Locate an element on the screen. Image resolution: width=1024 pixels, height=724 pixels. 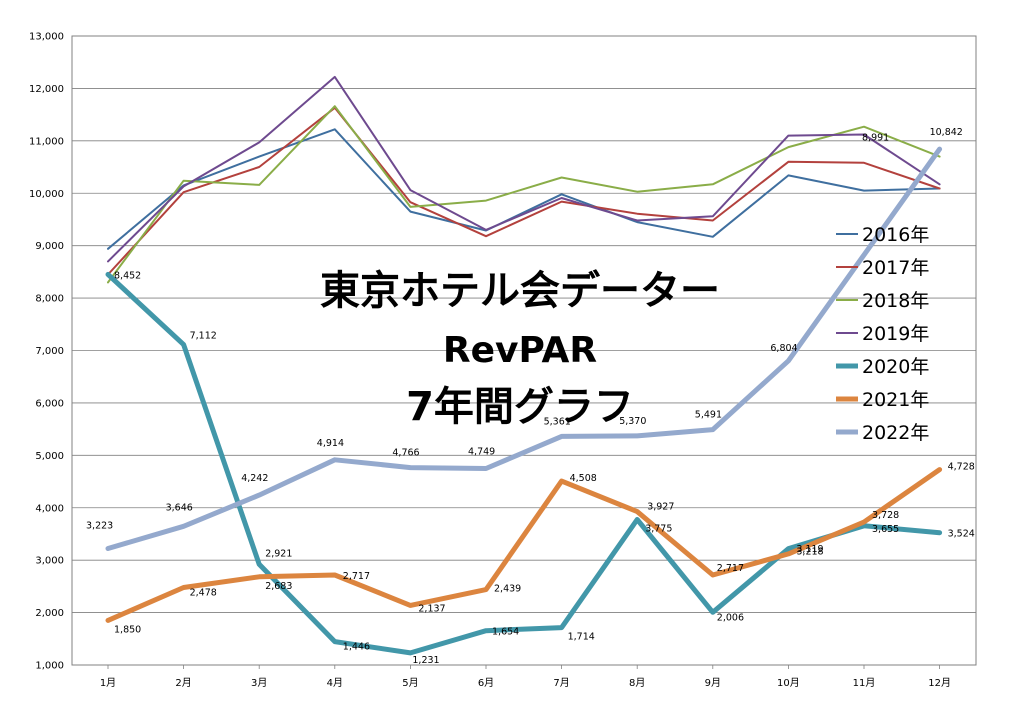
data-label: 2,921 is located at coordinates (278, 553).